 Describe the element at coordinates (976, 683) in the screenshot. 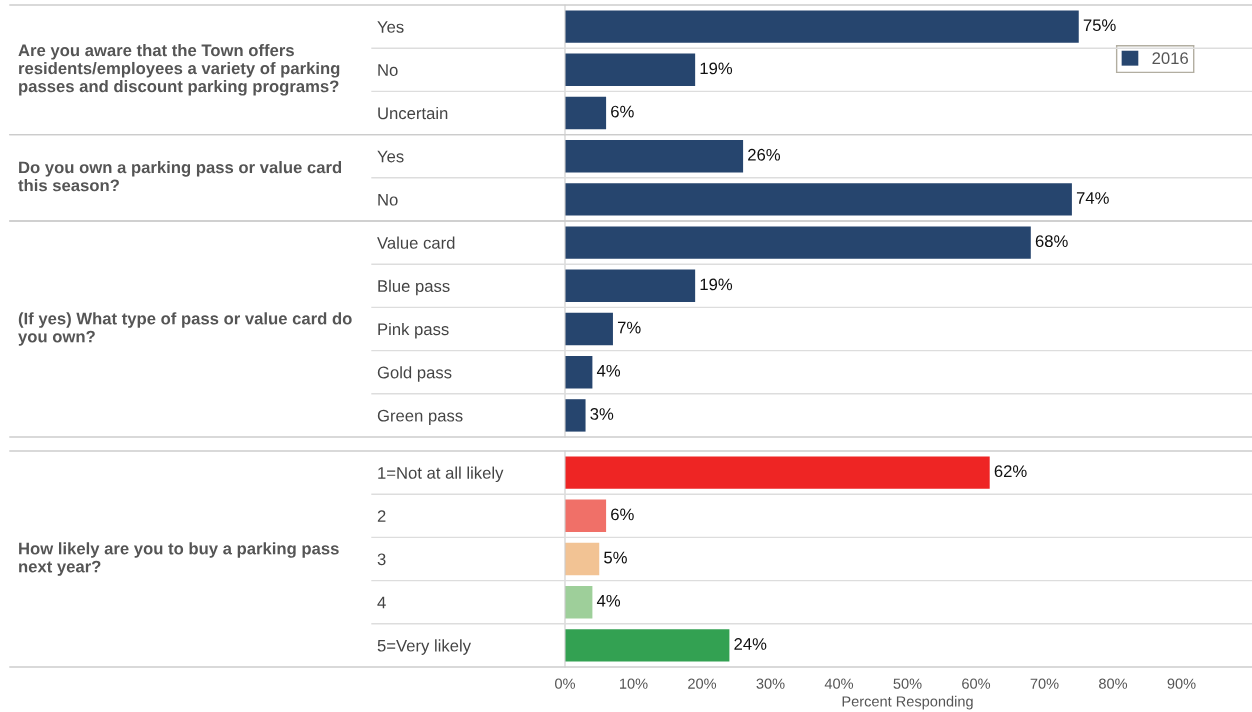

I see `x-tick-label: 60%` at that location.